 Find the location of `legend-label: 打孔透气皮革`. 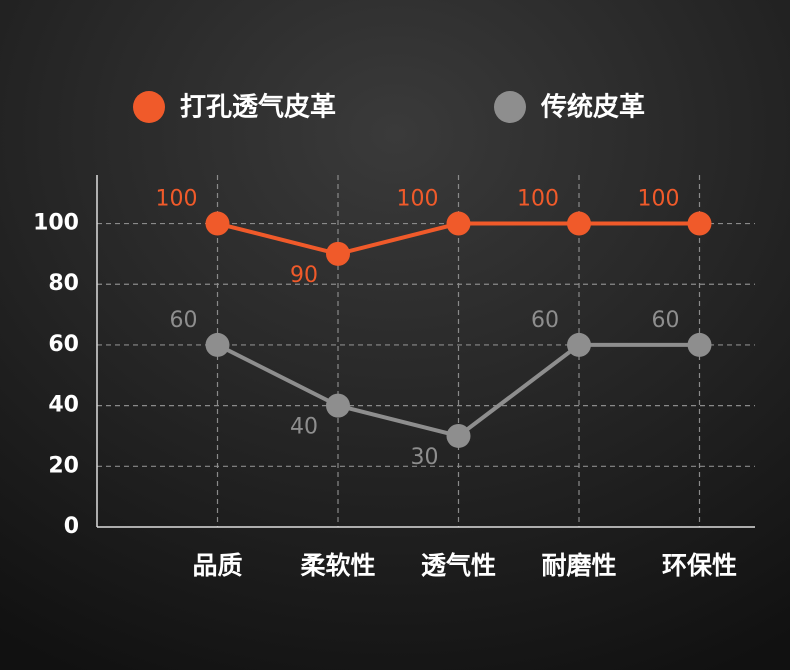

legend-label: 打孔透气皮革 is located at coordinates (258, 107).